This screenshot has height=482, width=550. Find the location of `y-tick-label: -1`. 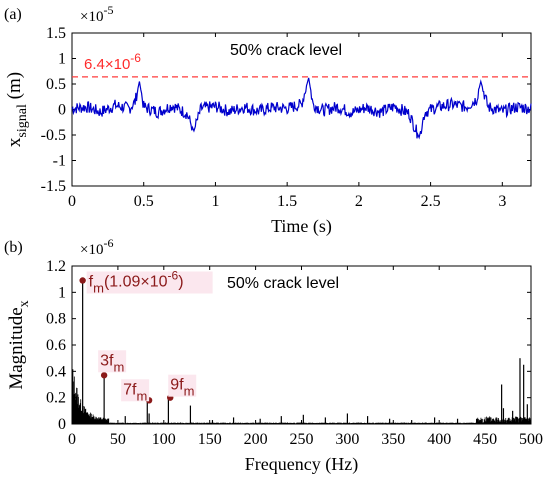

y-tick-label: -1 is located at coordinates (59, 161).